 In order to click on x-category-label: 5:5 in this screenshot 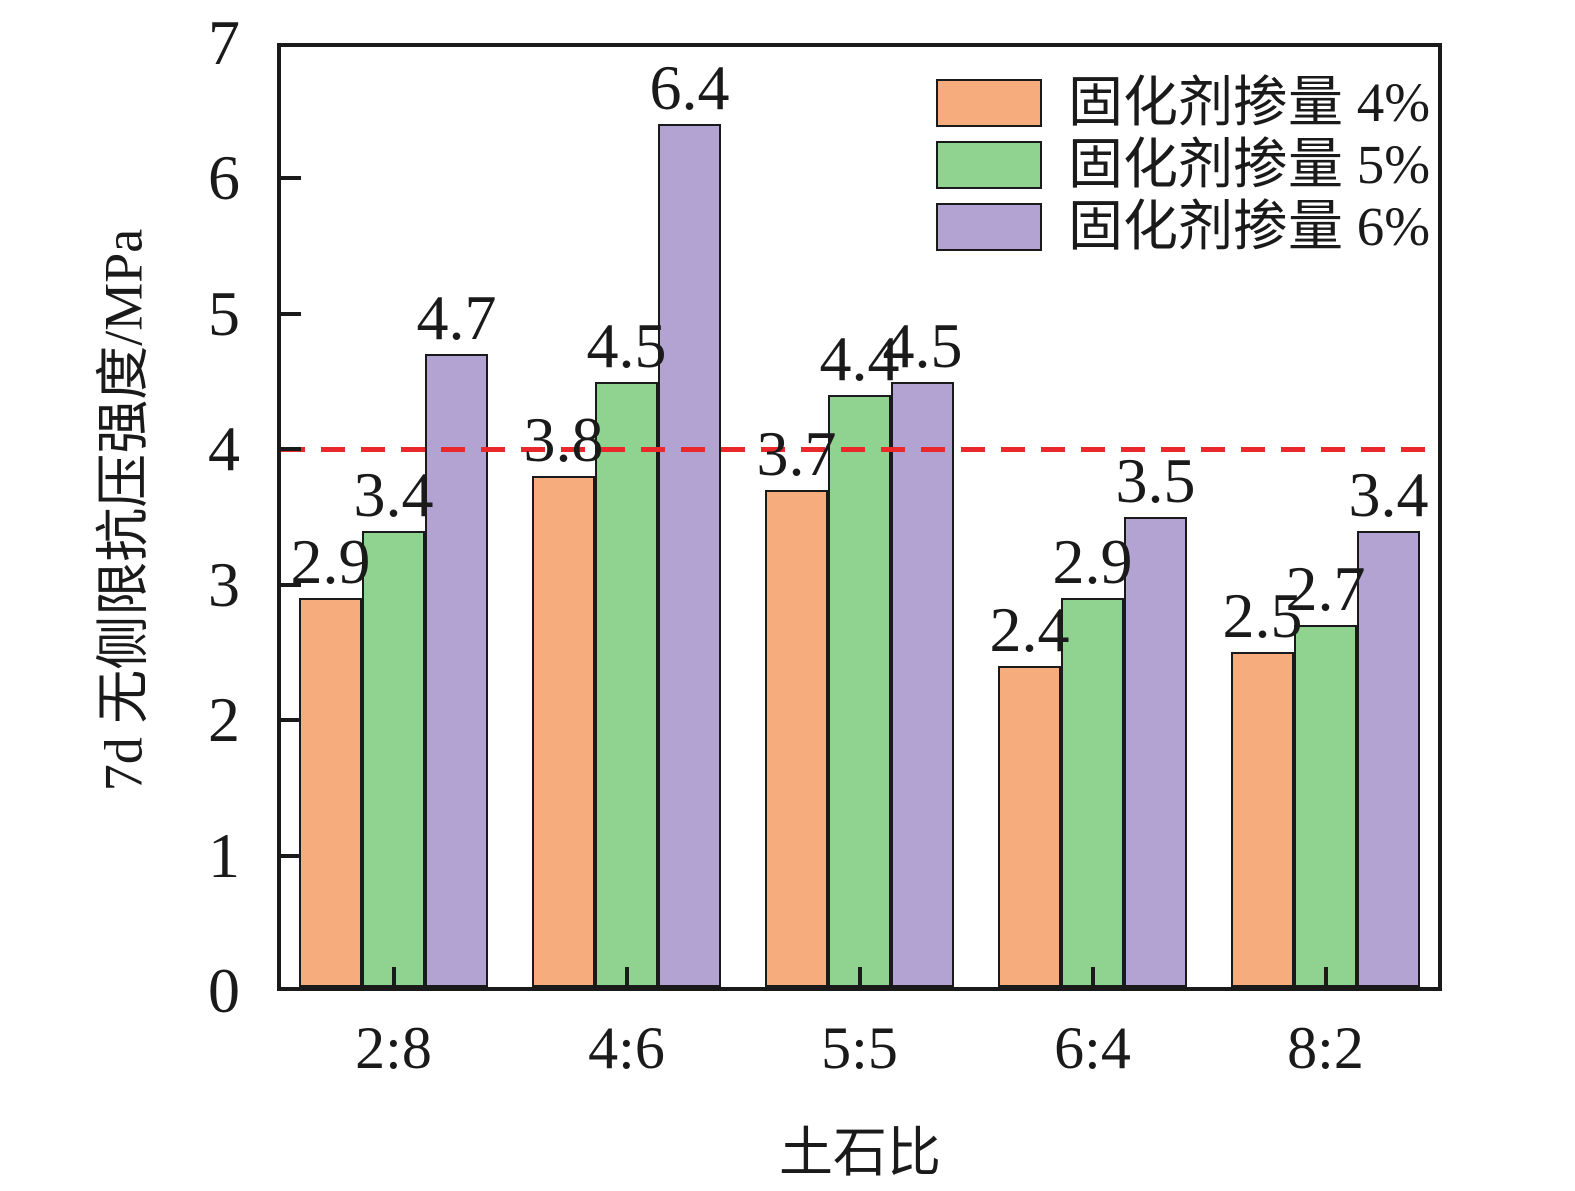, I will do `click(859, 1048)`.